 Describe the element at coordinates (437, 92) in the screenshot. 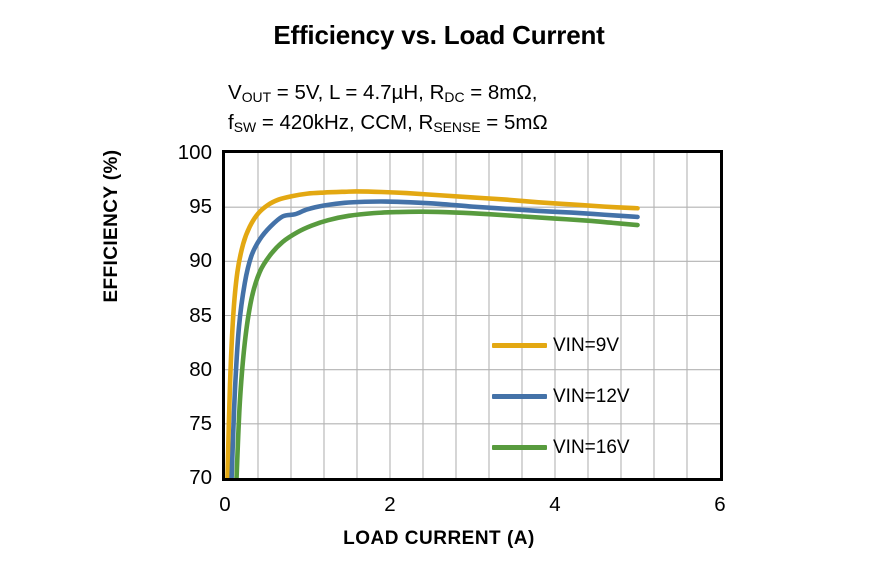

I see `subtitle-rdc-symbol: R` at that location.